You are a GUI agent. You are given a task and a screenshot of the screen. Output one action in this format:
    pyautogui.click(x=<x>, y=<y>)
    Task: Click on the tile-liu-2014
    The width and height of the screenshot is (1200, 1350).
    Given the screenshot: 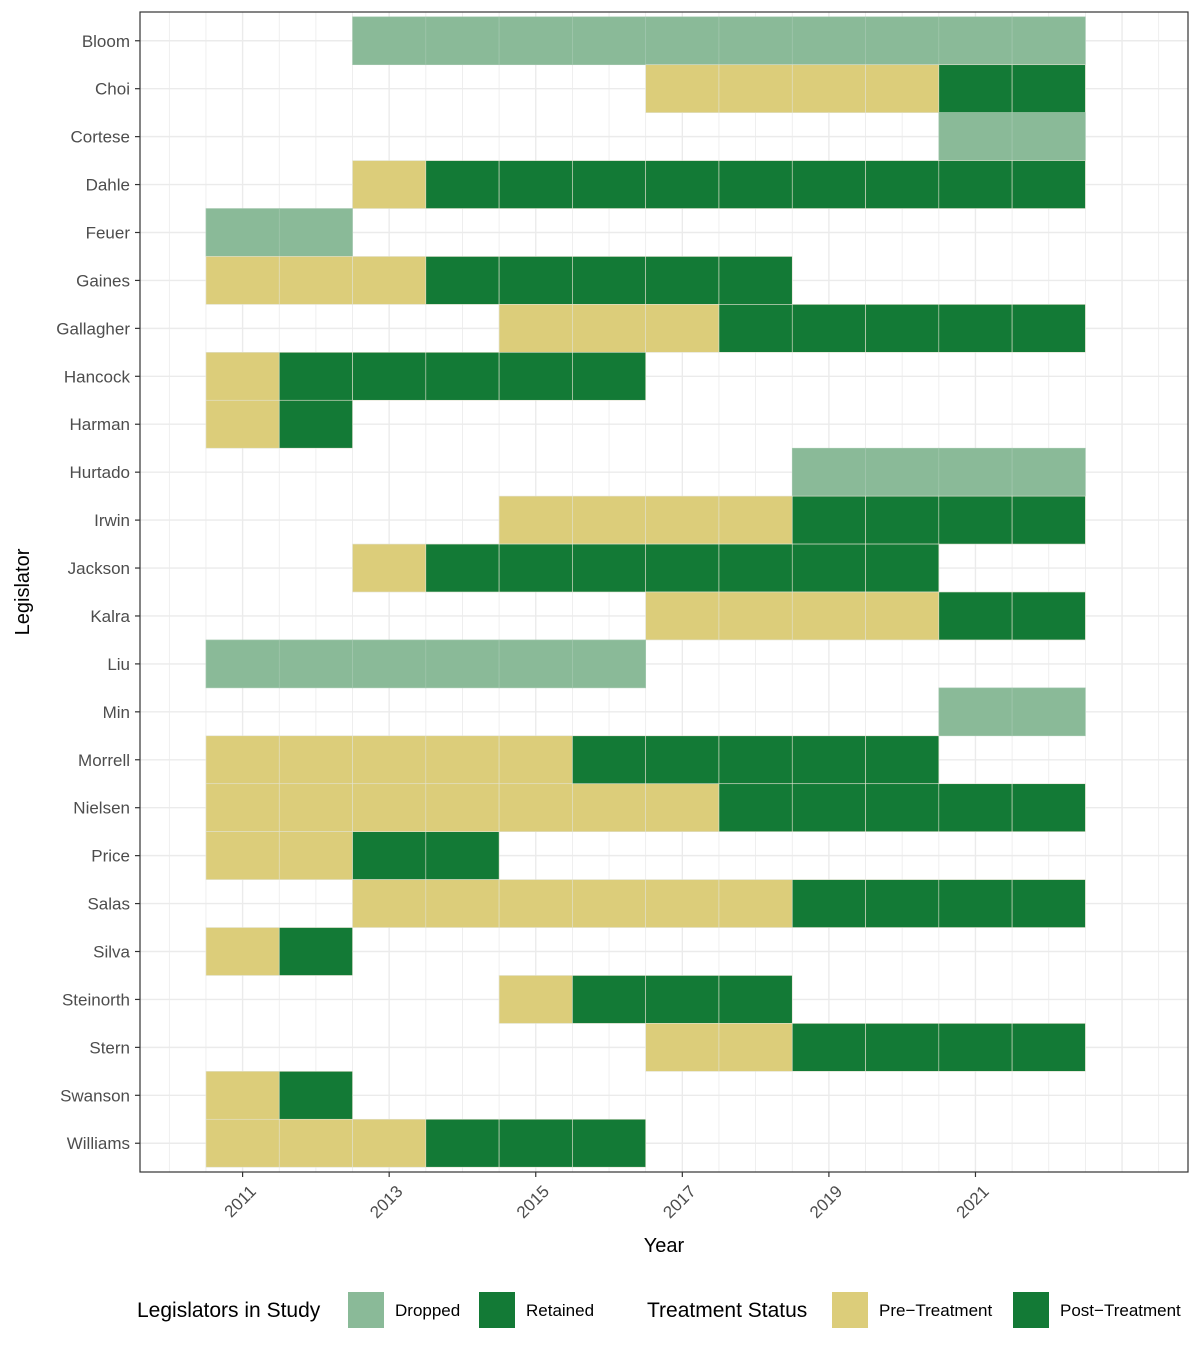 What is the action you would take?
    pyautogui.click(x=462, y=664)
    